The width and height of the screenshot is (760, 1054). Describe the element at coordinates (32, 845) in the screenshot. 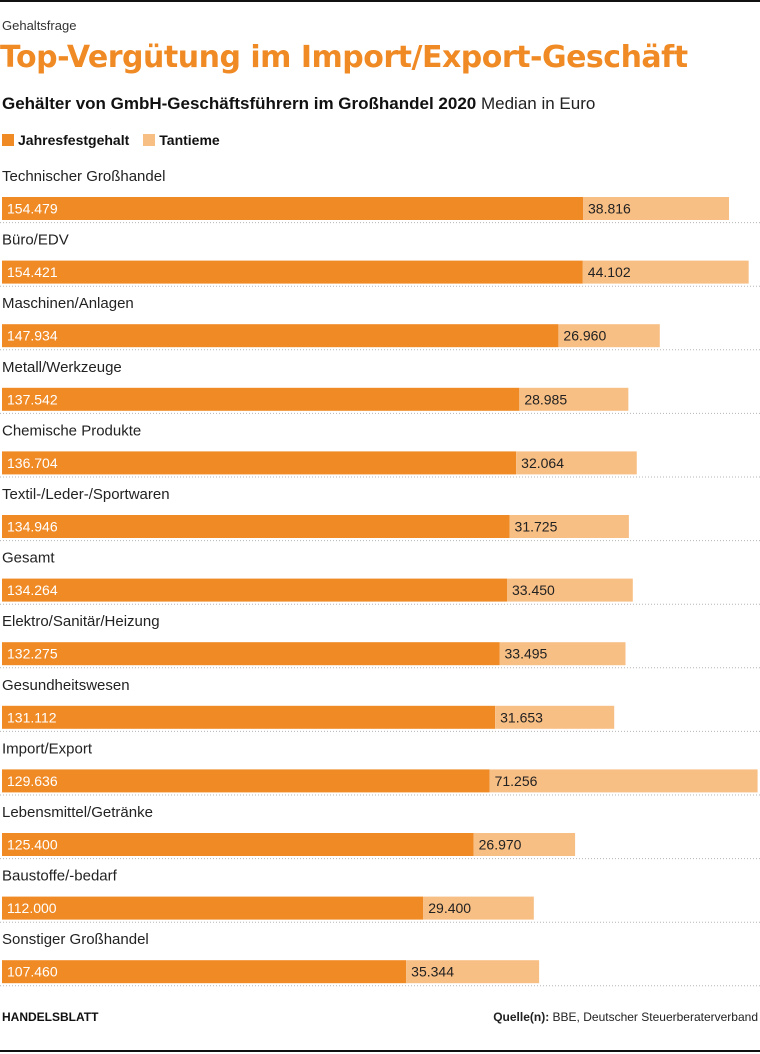

I see `value-label-fixed: 125.400` at that location.